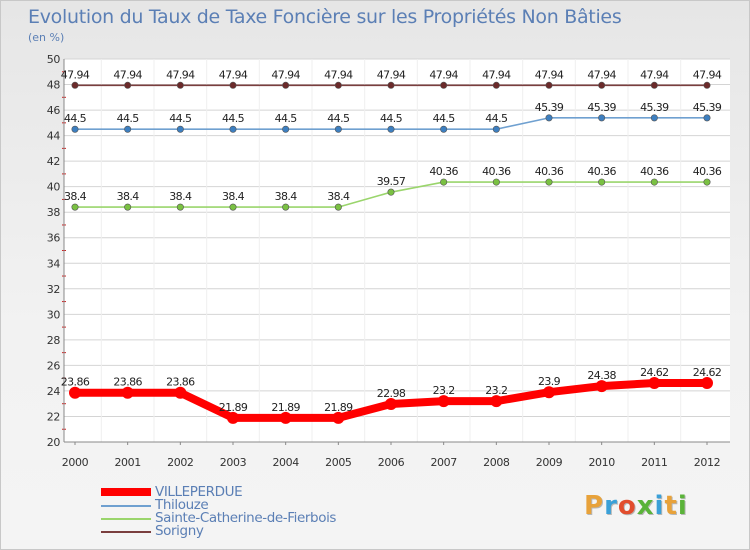  I want to click on x-tick-label: 2007, so click(443, 462).